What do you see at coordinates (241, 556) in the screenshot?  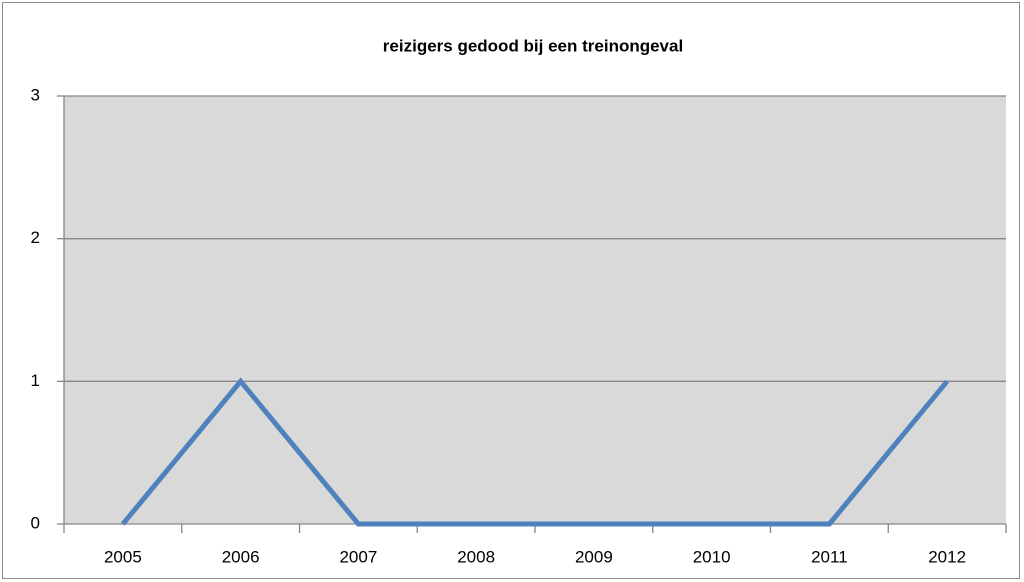 I see `x-tick-label: 2006` at bounding box center [241, 556].